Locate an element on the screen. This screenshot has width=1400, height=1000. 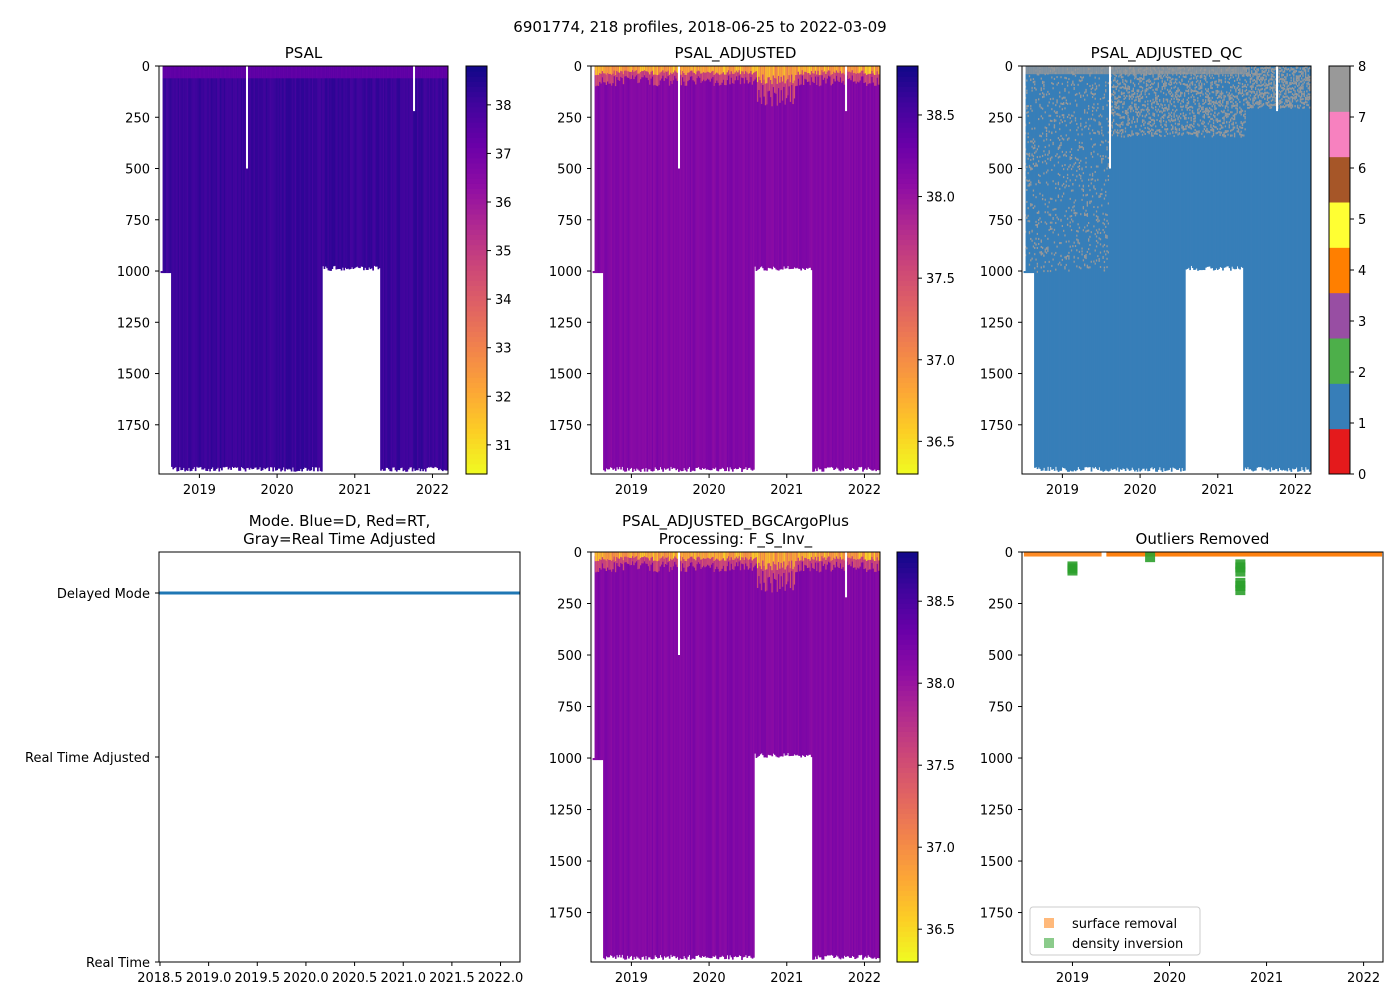
colorbar-segment is located at coordinates (907, 375).